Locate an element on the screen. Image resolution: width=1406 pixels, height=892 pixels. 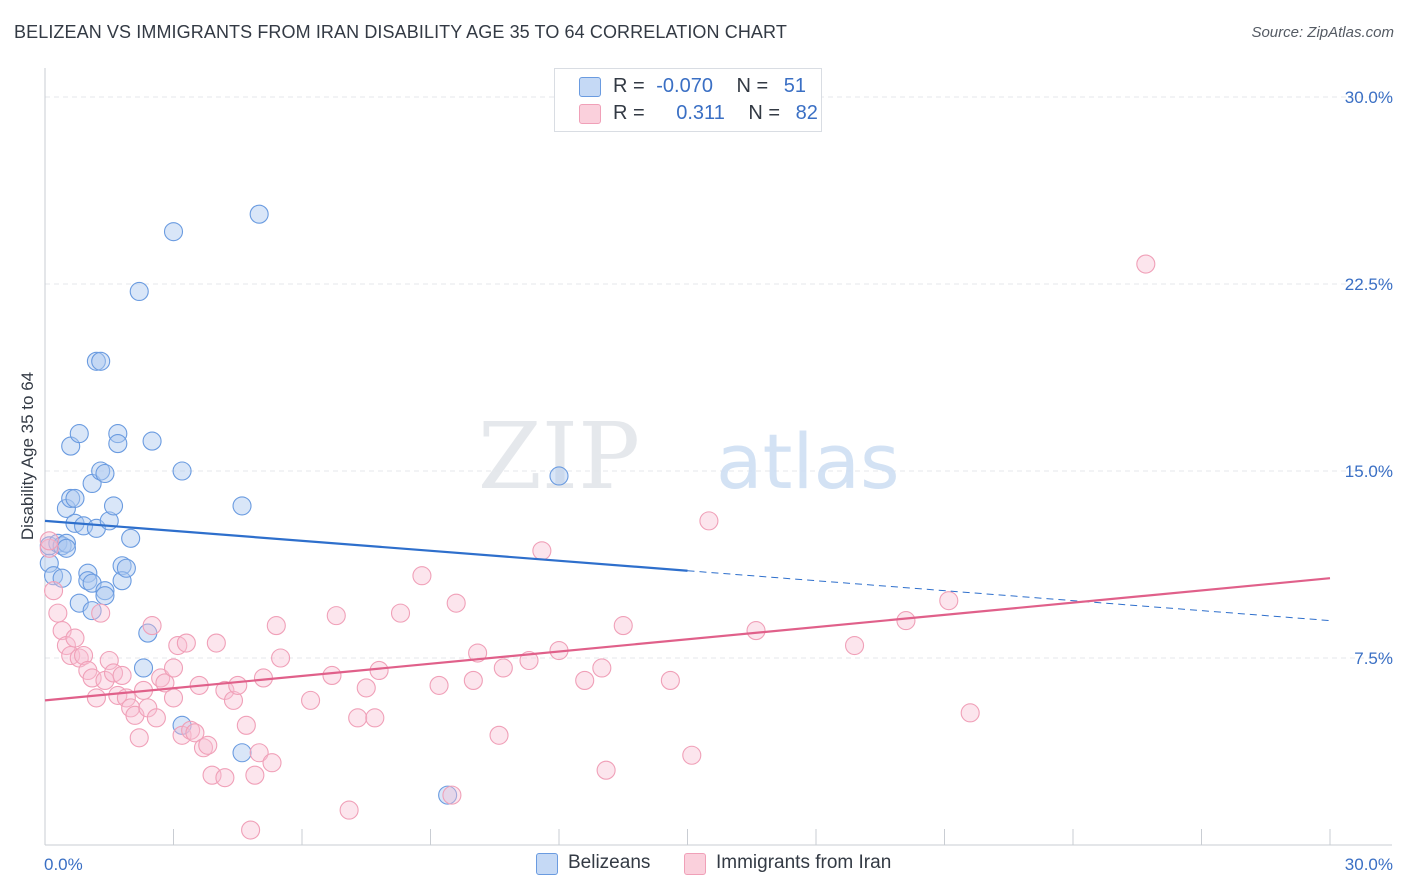
y-tick-label-3: 30.0% is located at coordinates (1369, 97).